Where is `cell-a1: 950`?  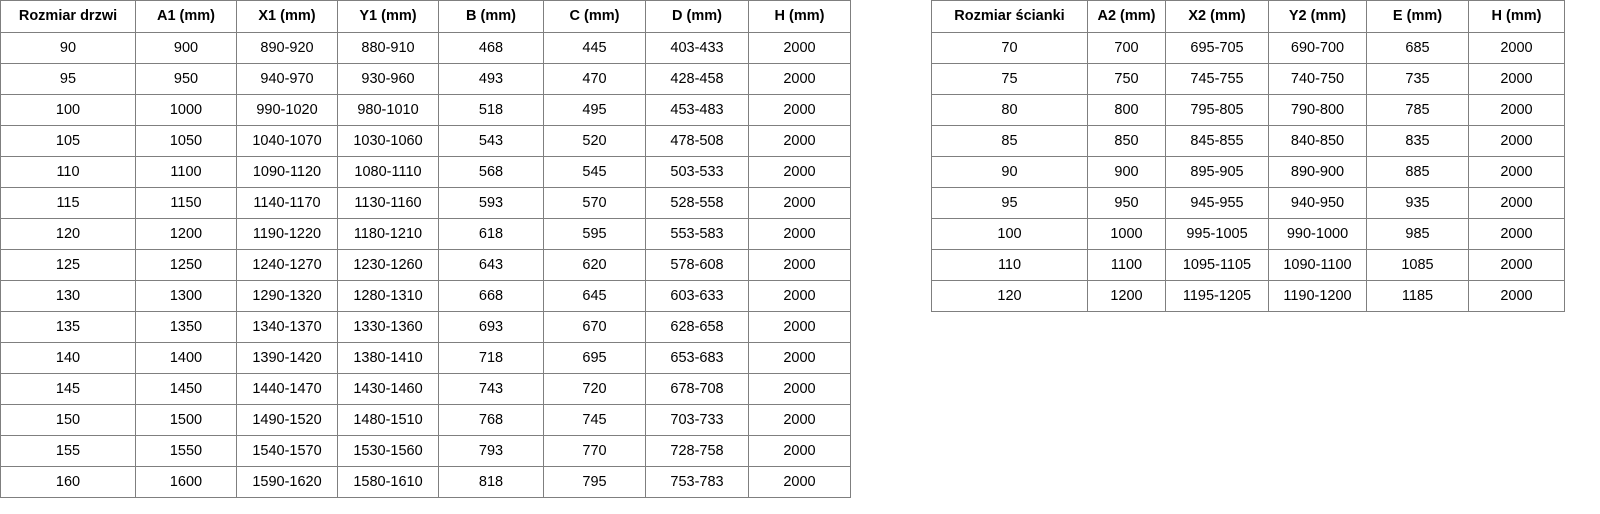
cell-a1: 950 is located at coordinates (186, 79).